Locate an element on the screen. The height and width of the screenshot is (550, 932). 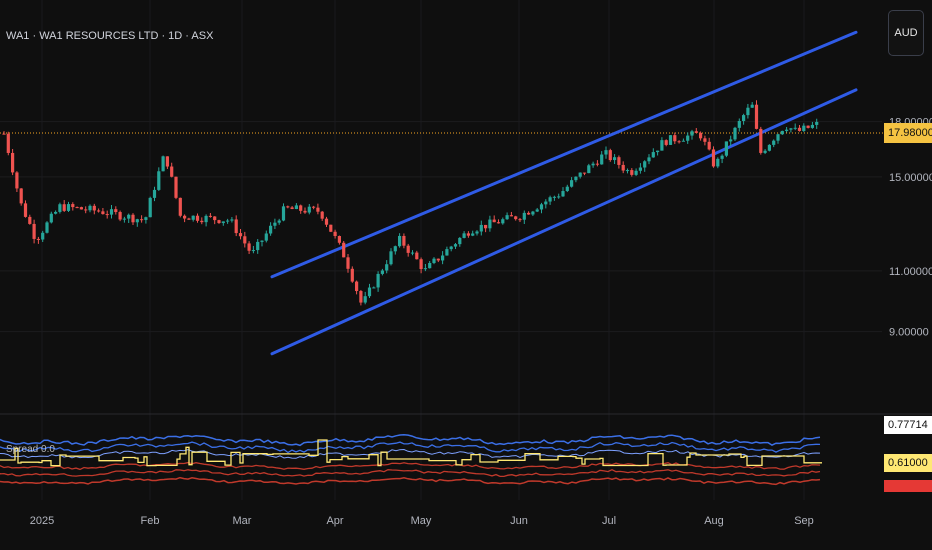
currency-button: AUD is located at coordinates (906, 33).